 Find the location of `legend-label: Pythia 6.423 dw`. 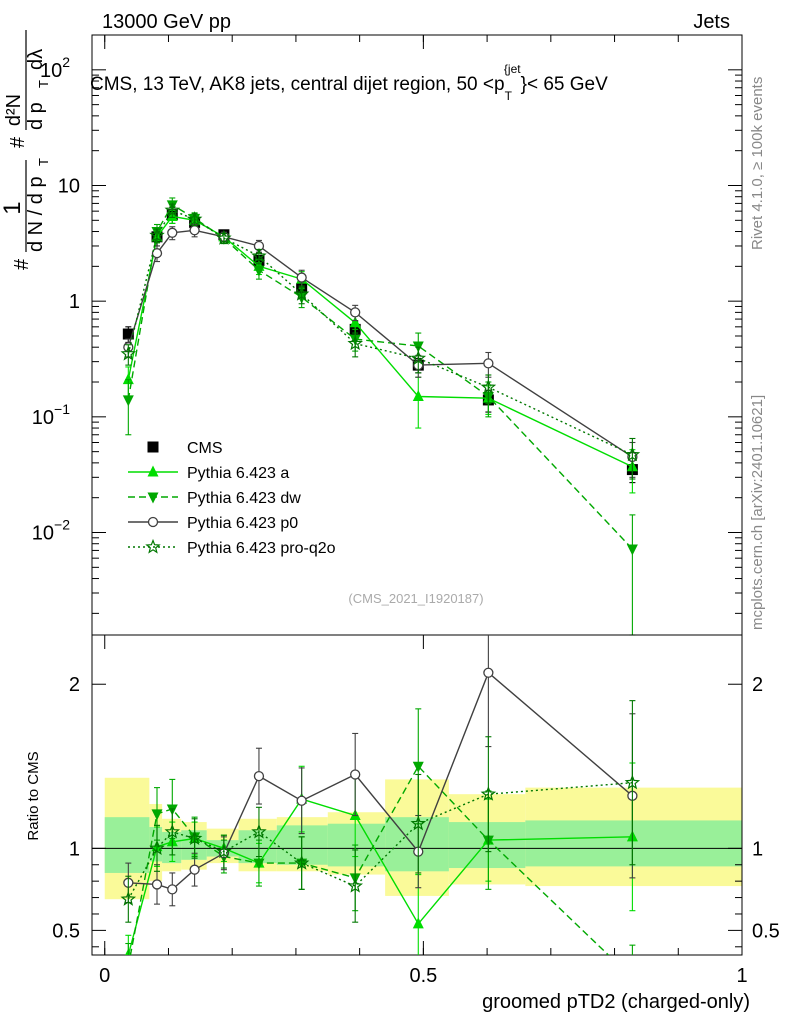

legend-label: Pythia 6.423 dw is located at coordinates (244, 498).